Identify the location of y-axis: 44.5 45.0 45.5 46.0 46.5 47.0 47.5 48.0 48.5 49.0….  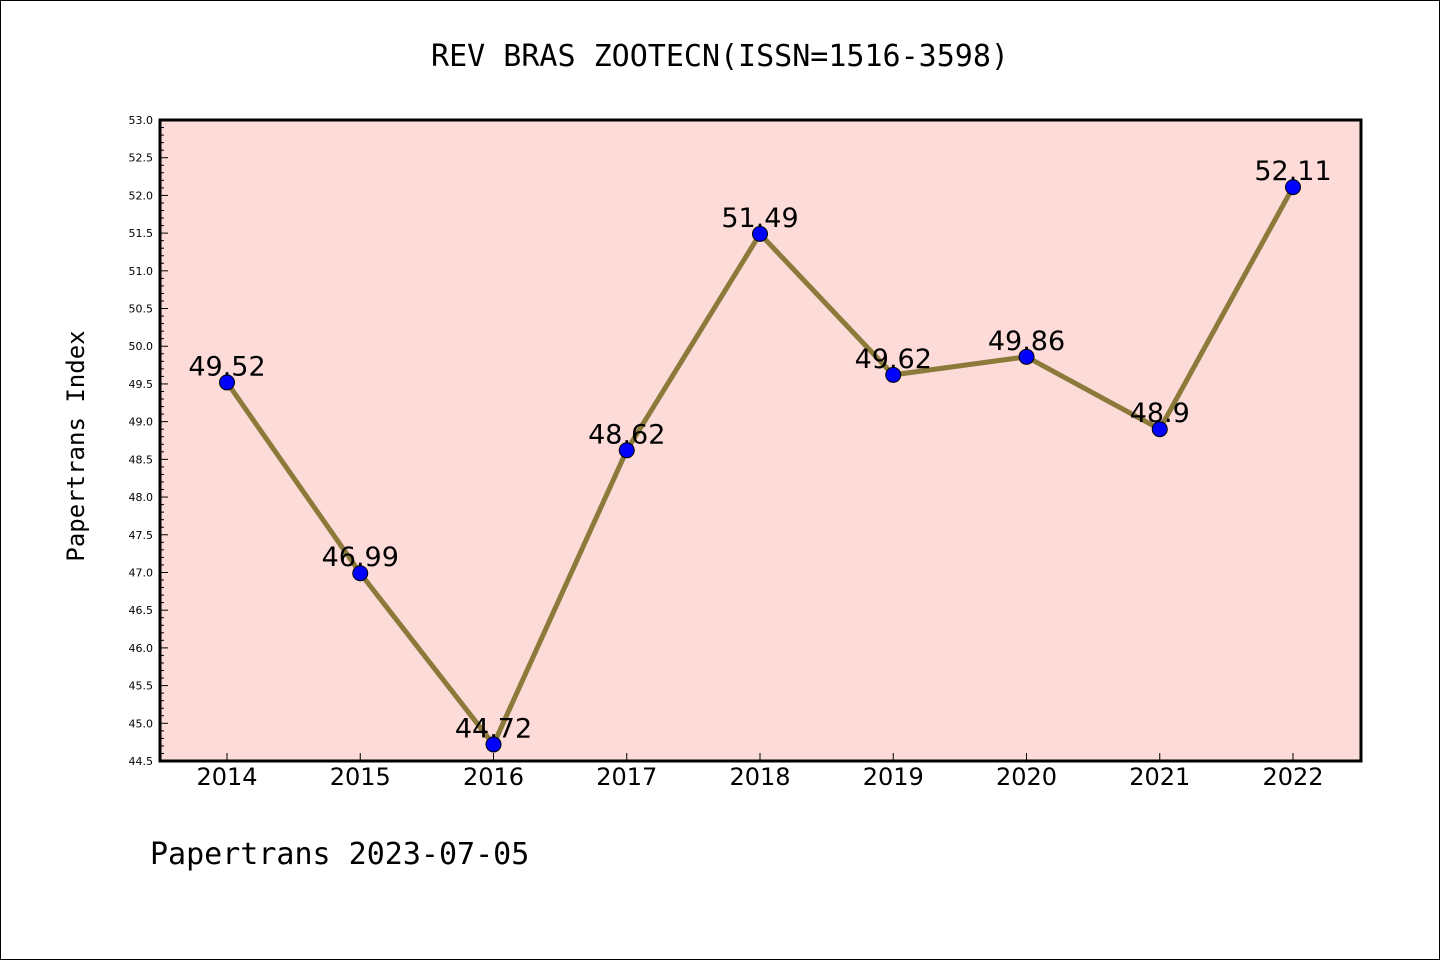
(148, 441).